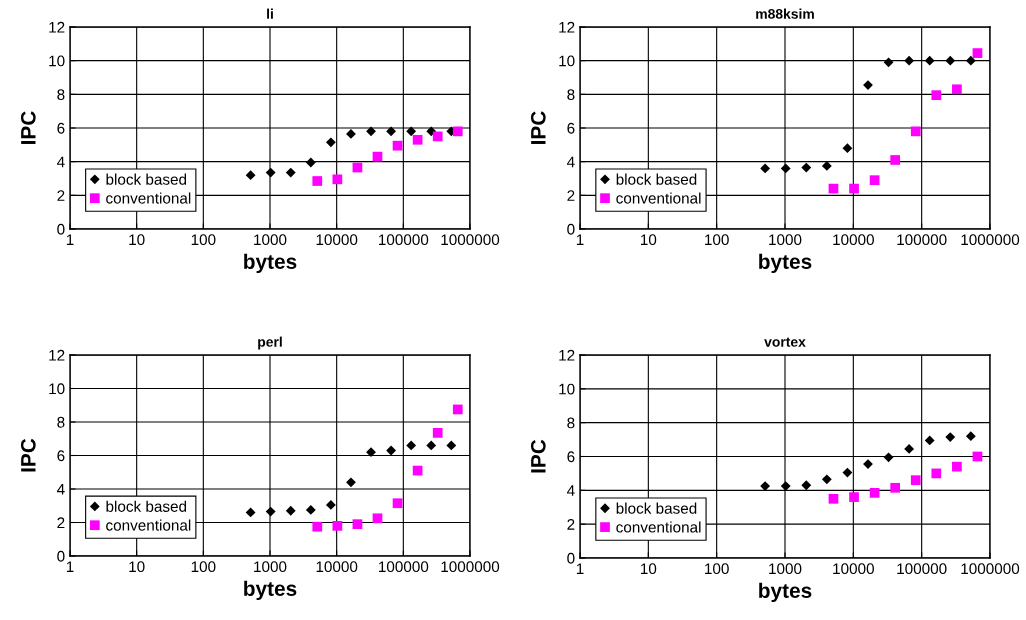 Image resolution: width=1026 pixels, height=620 pixels. Describe the element at coordinates (270, 343) in the screenshot. I see `chart-title: perl` at that location.